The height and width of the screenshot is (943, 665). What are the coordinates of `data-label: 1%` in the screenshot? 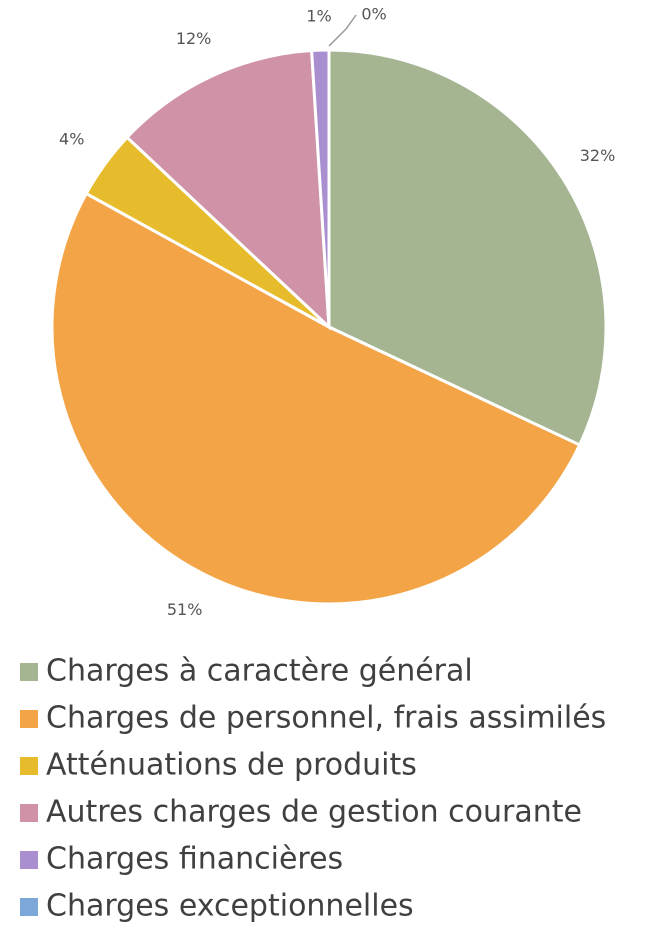 It's located at (318, 16).